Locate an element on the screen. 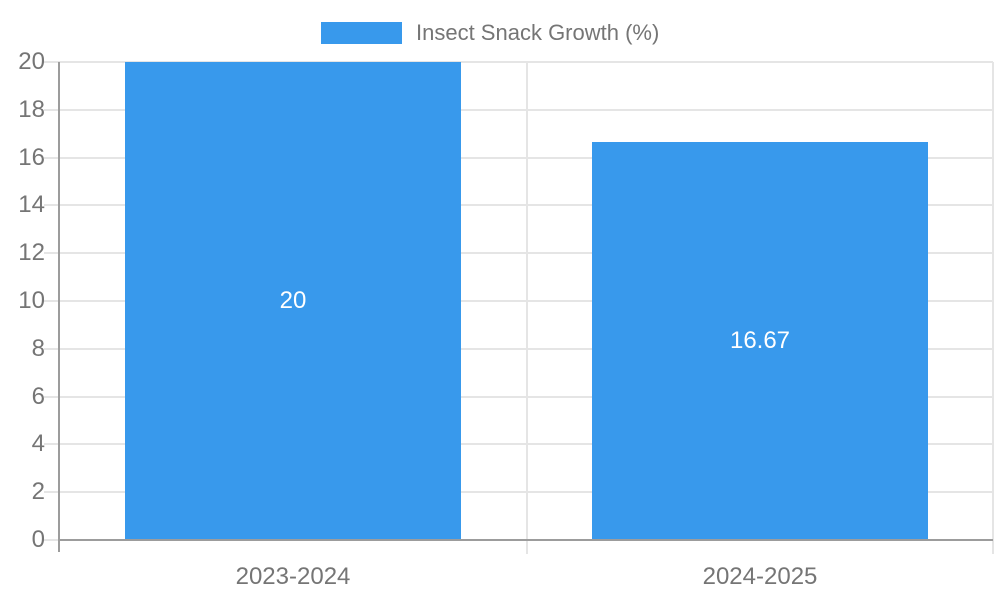 The width and height of the screenshot is (1000, 600). chart-legend: Insect Snack Growth (%) is located at coordinates (490, 32).